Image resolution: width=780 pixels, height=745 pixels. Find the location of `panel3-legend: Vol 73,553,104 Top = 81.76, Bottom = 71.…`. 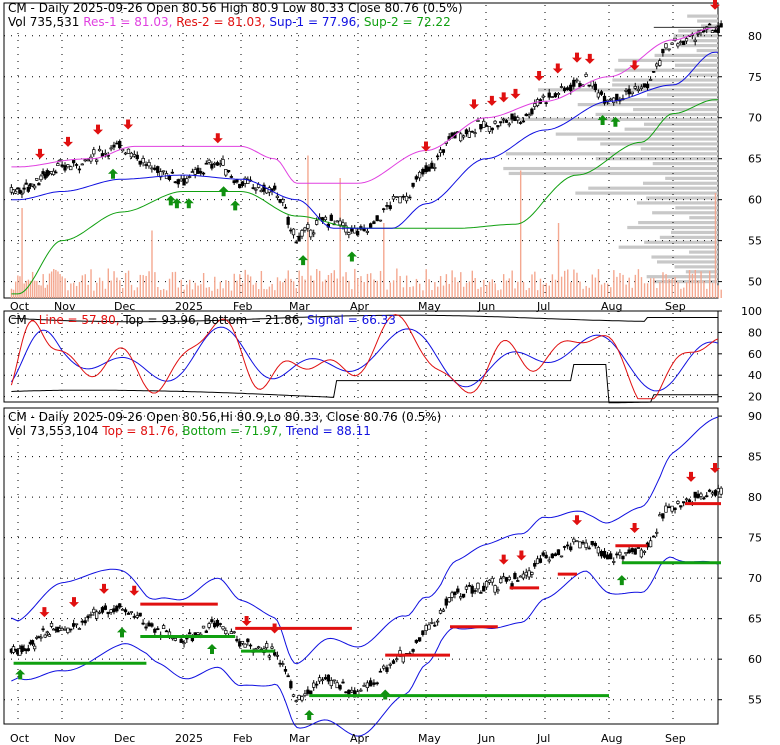

panel3-legend: Vol 73,553,104 Top = 81.76, Bottom = 71.… is located at coordinates (189, 431).